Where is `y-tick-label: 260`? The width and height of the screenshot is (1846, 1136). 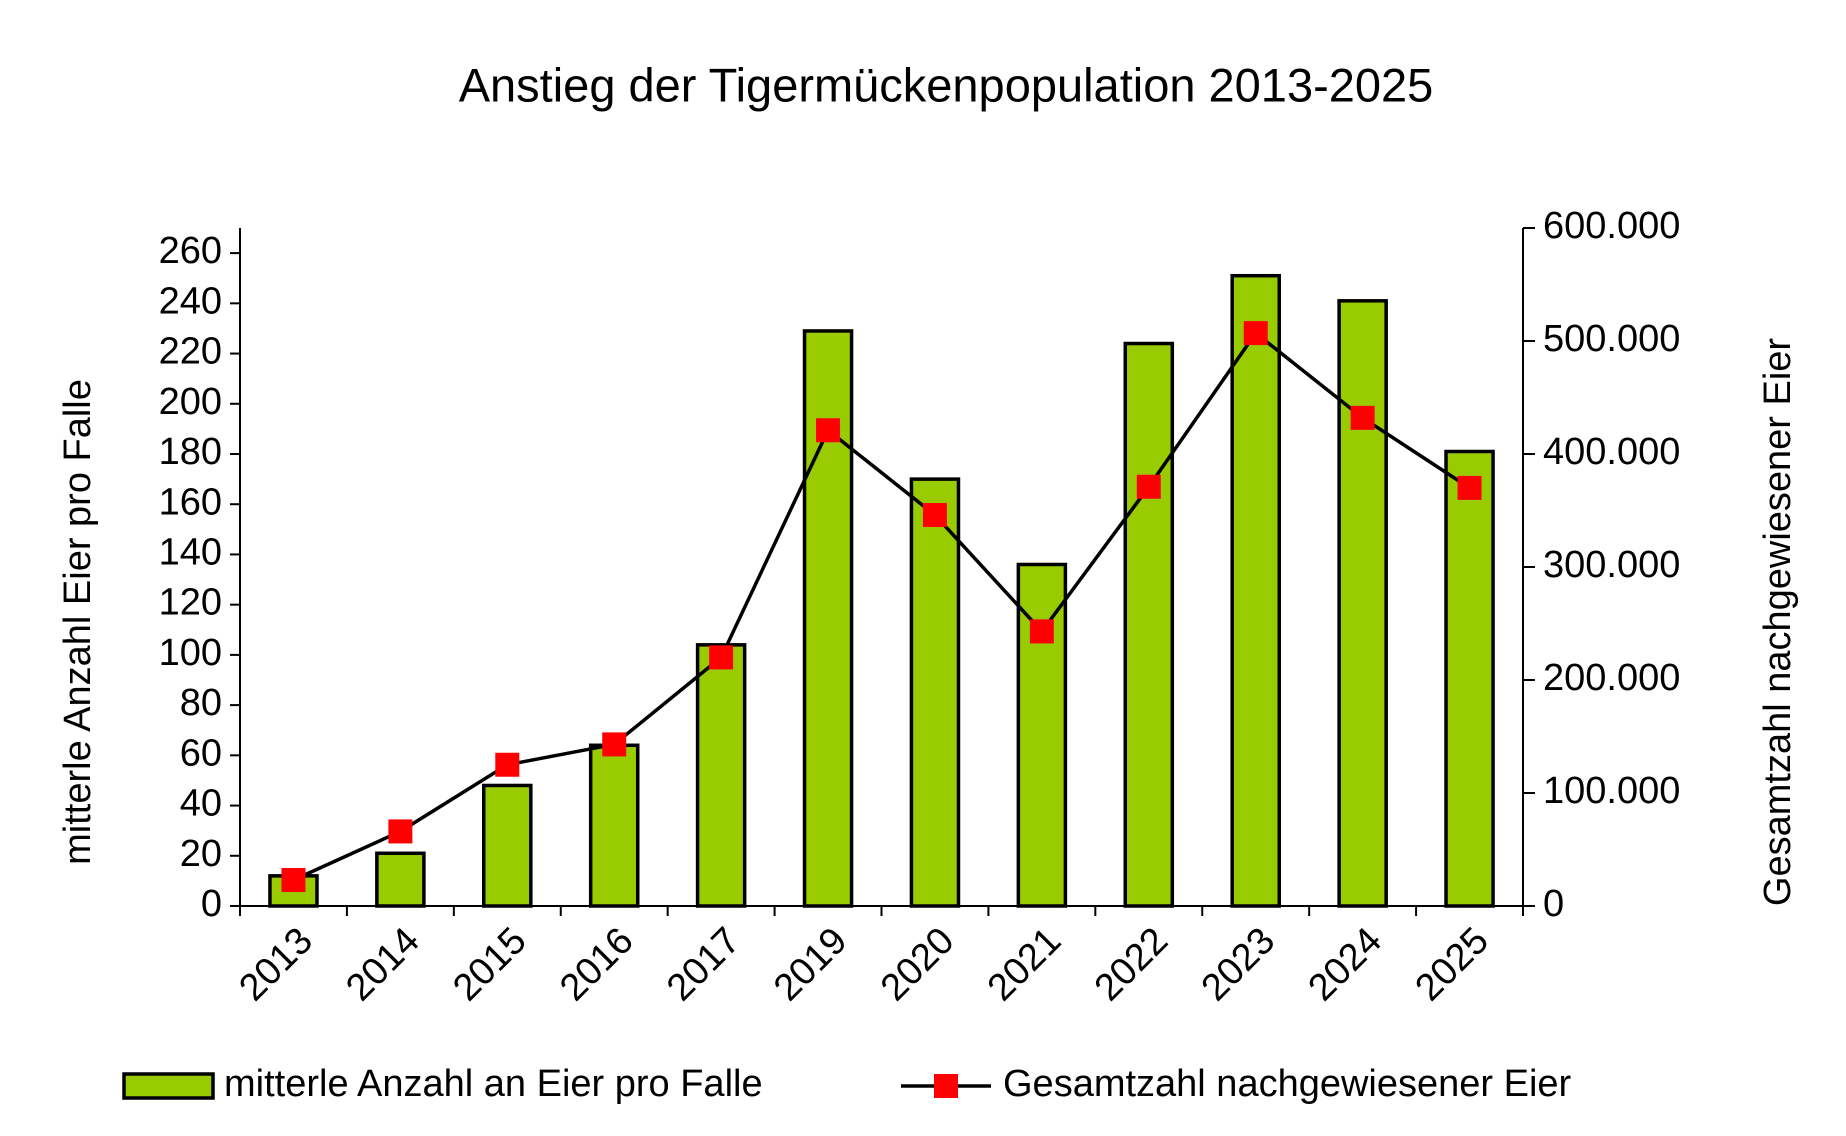 y-tick-label: 260 is located at coordinates (190, 251).